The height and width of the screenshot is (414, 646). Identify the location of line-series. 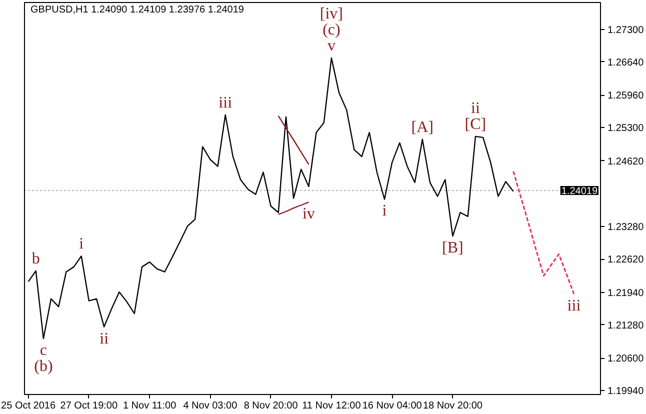
(294, 140).